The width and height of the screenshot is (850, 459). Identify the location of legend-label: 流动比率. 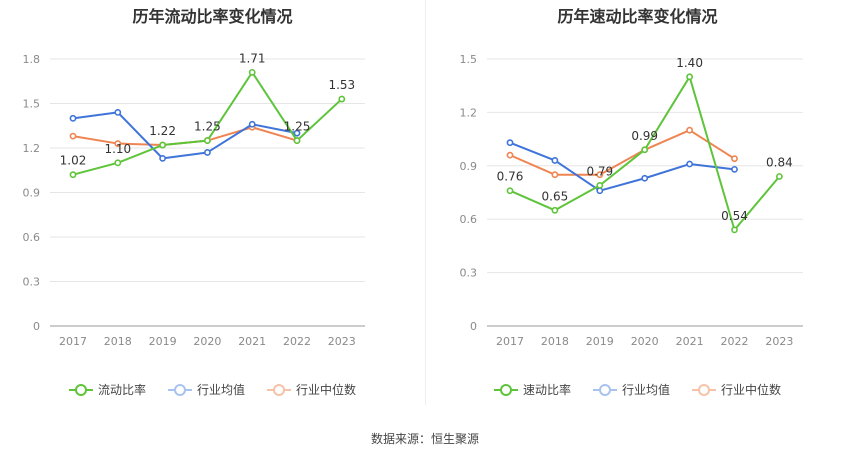
(121, 390).